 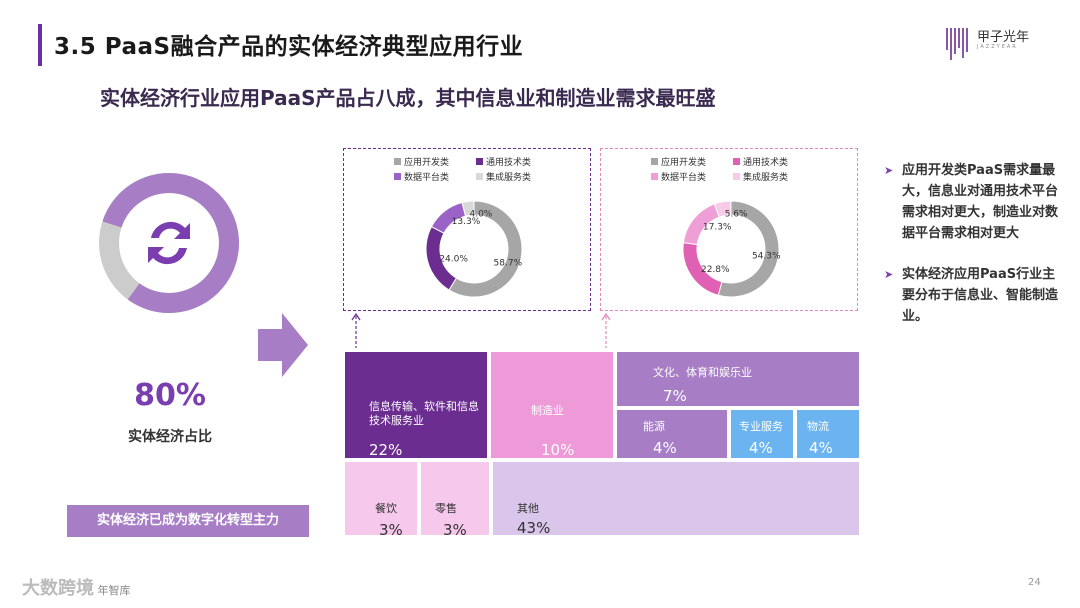 I want to click on treemap-cell: 物流 4%, so click(x=828, y=434).